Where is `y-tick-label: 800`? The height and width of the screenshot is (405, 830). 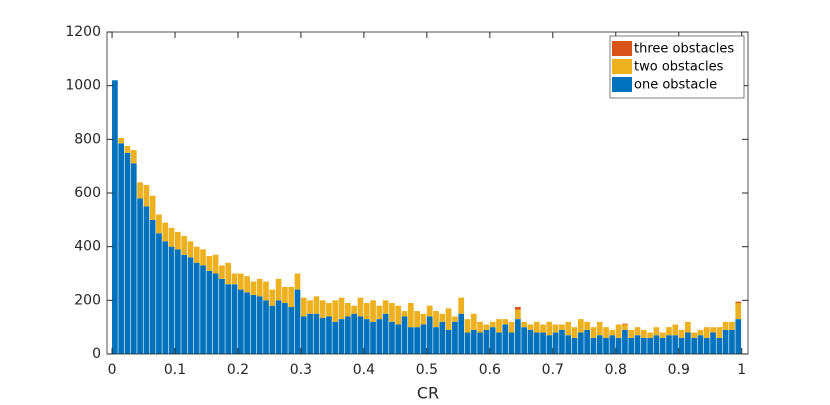
y-tick-label: 800 is located at coordinates (87, 139).